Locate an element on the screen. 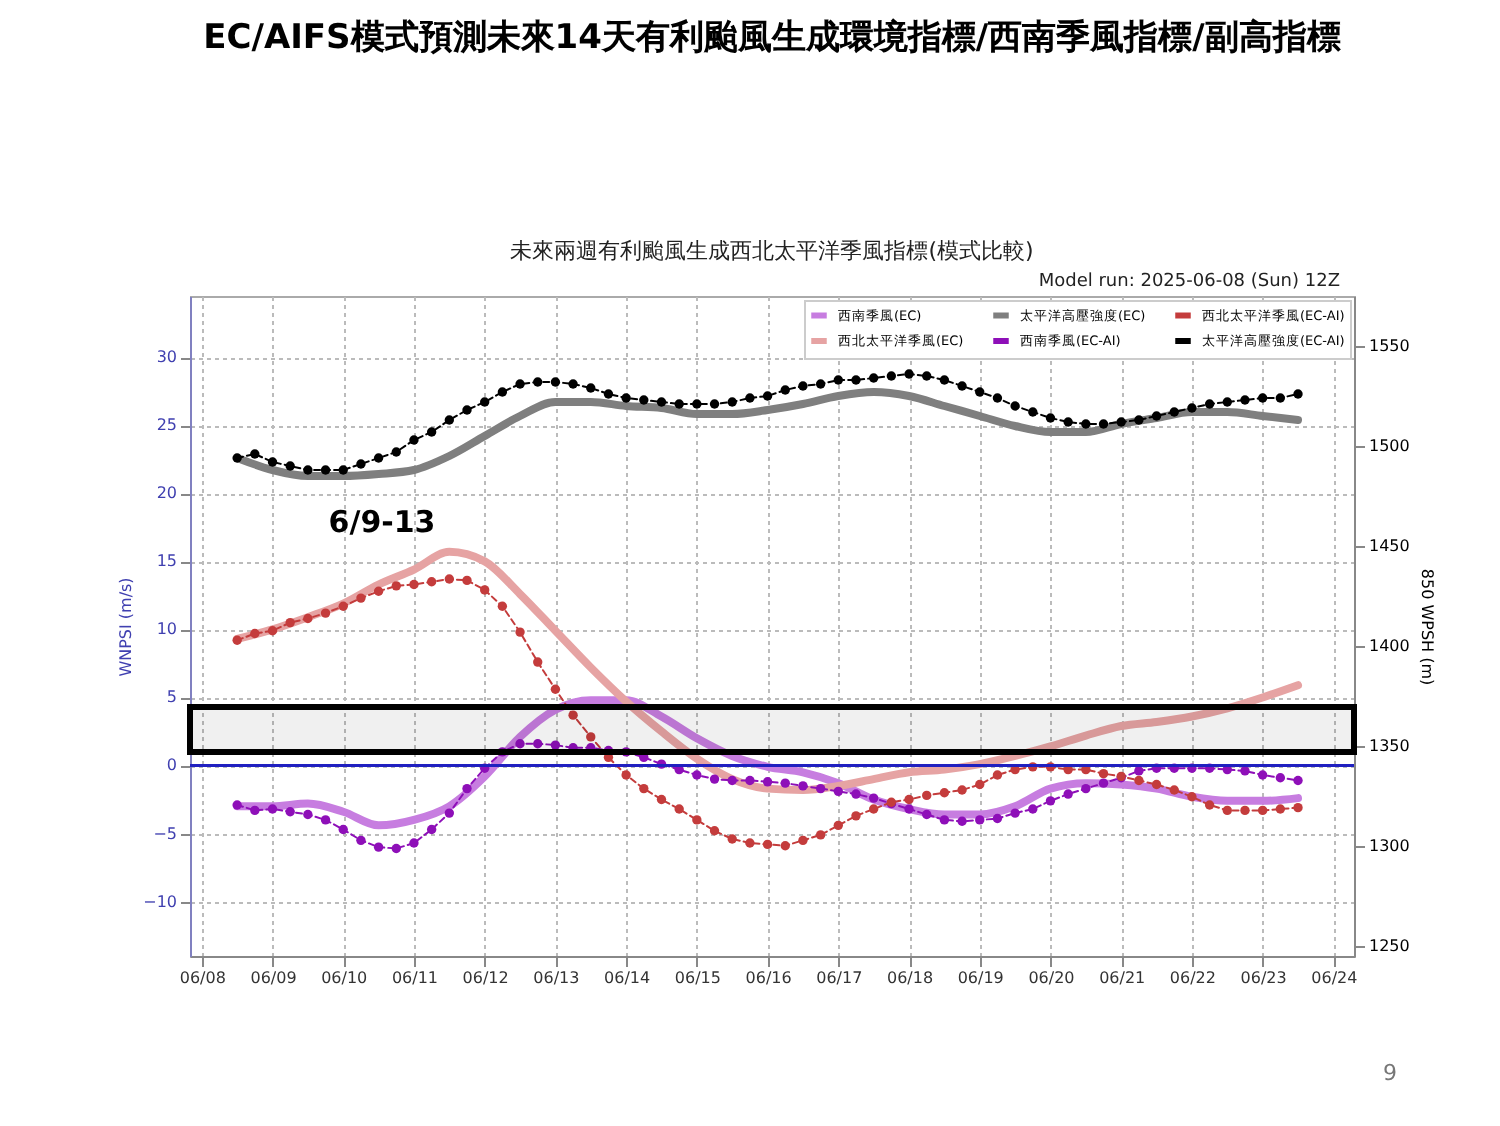  x-tick-label: 06/23 is located at coordinates (1263, 978).